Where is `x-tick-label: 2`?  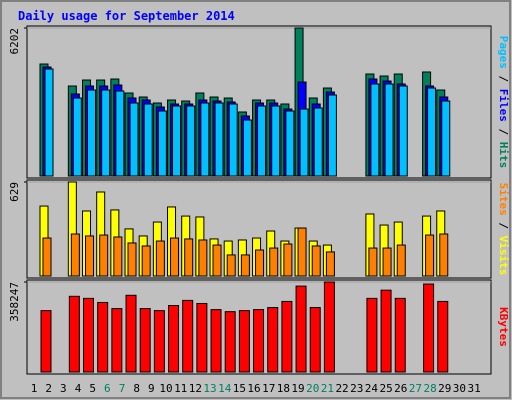 x-tick-label: 2 is located at coordinates (48, 388).